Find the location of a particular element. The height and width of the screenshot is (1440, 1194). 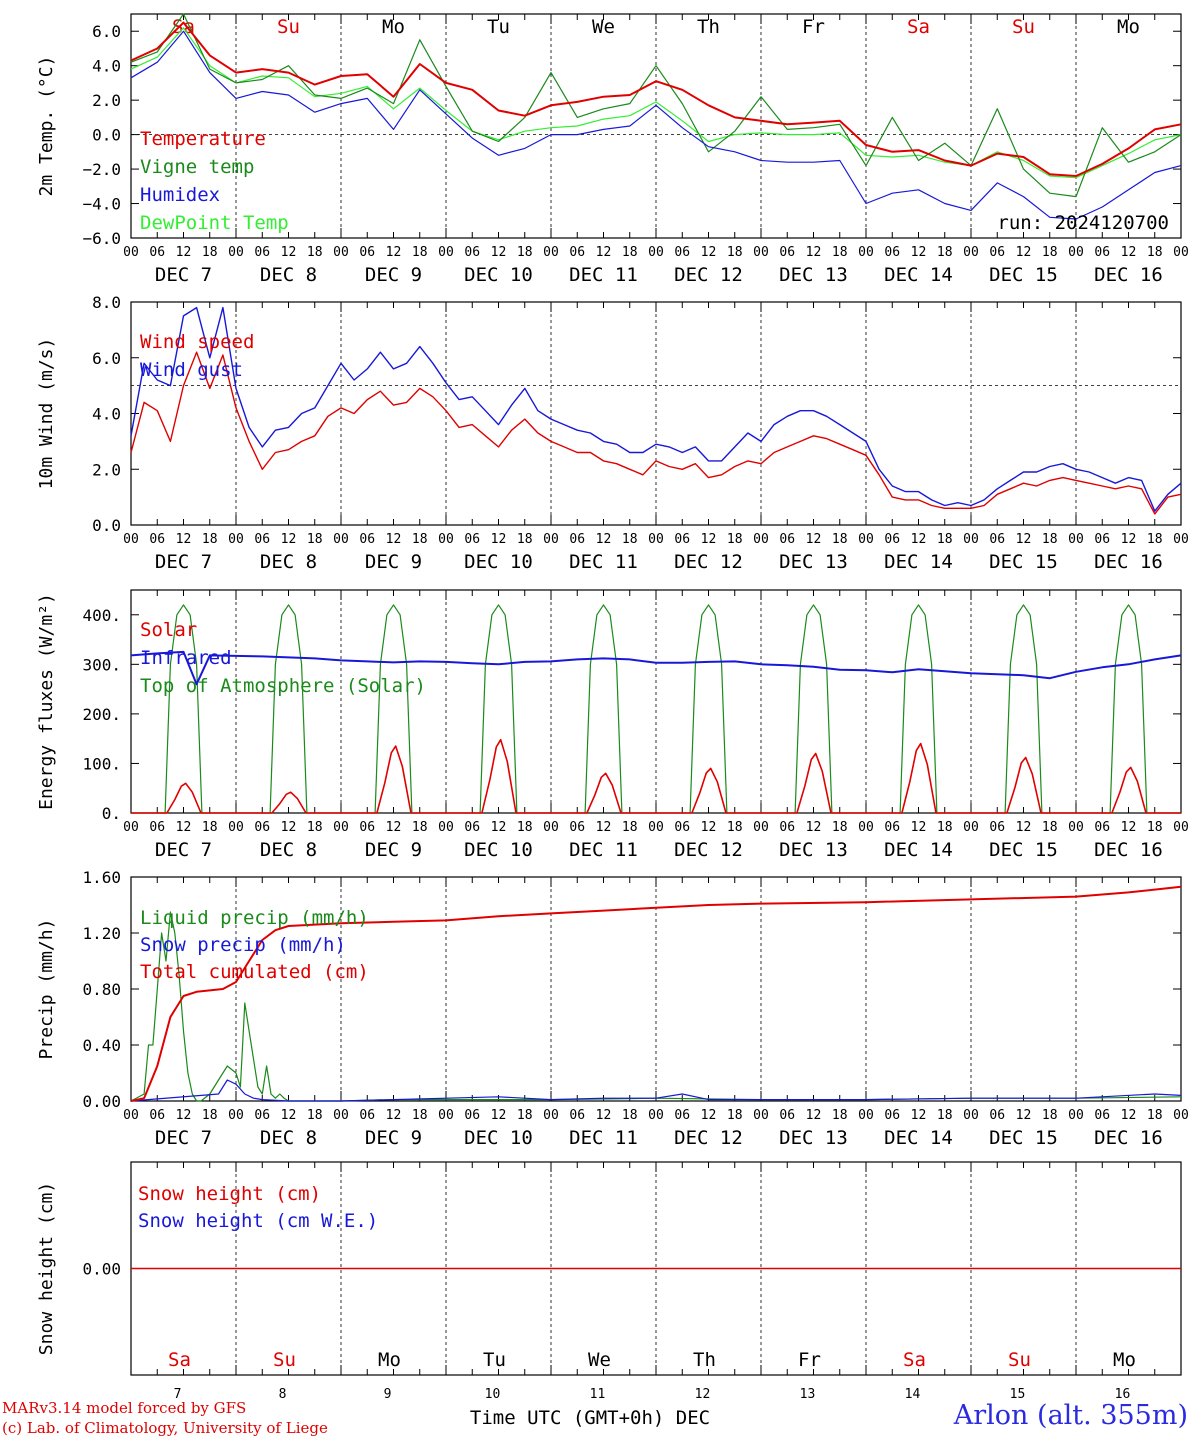

legend-entry: DewPoint Temp is located at coordinates (214, 223).